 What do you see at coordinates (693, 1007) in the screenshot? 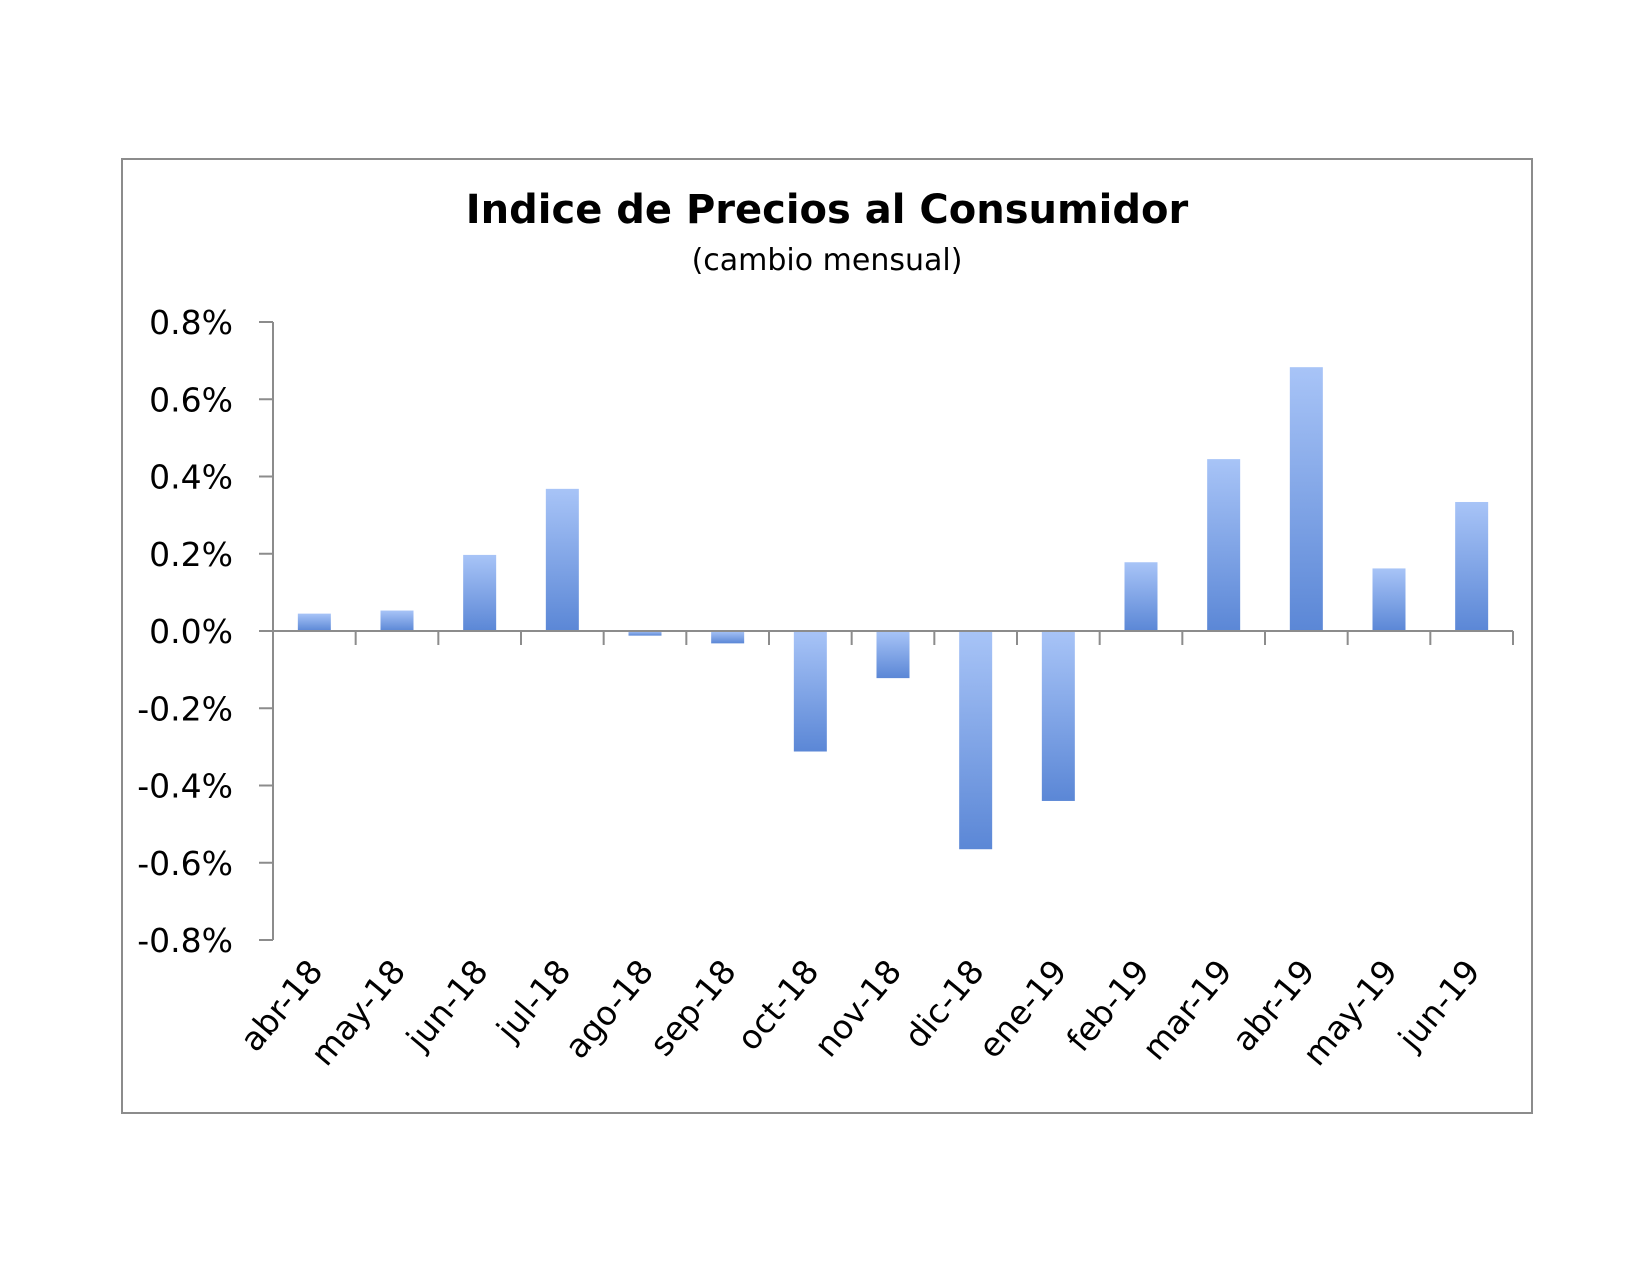
I see `x-tick-label: sep-18` at bounding box center [693, 1007].